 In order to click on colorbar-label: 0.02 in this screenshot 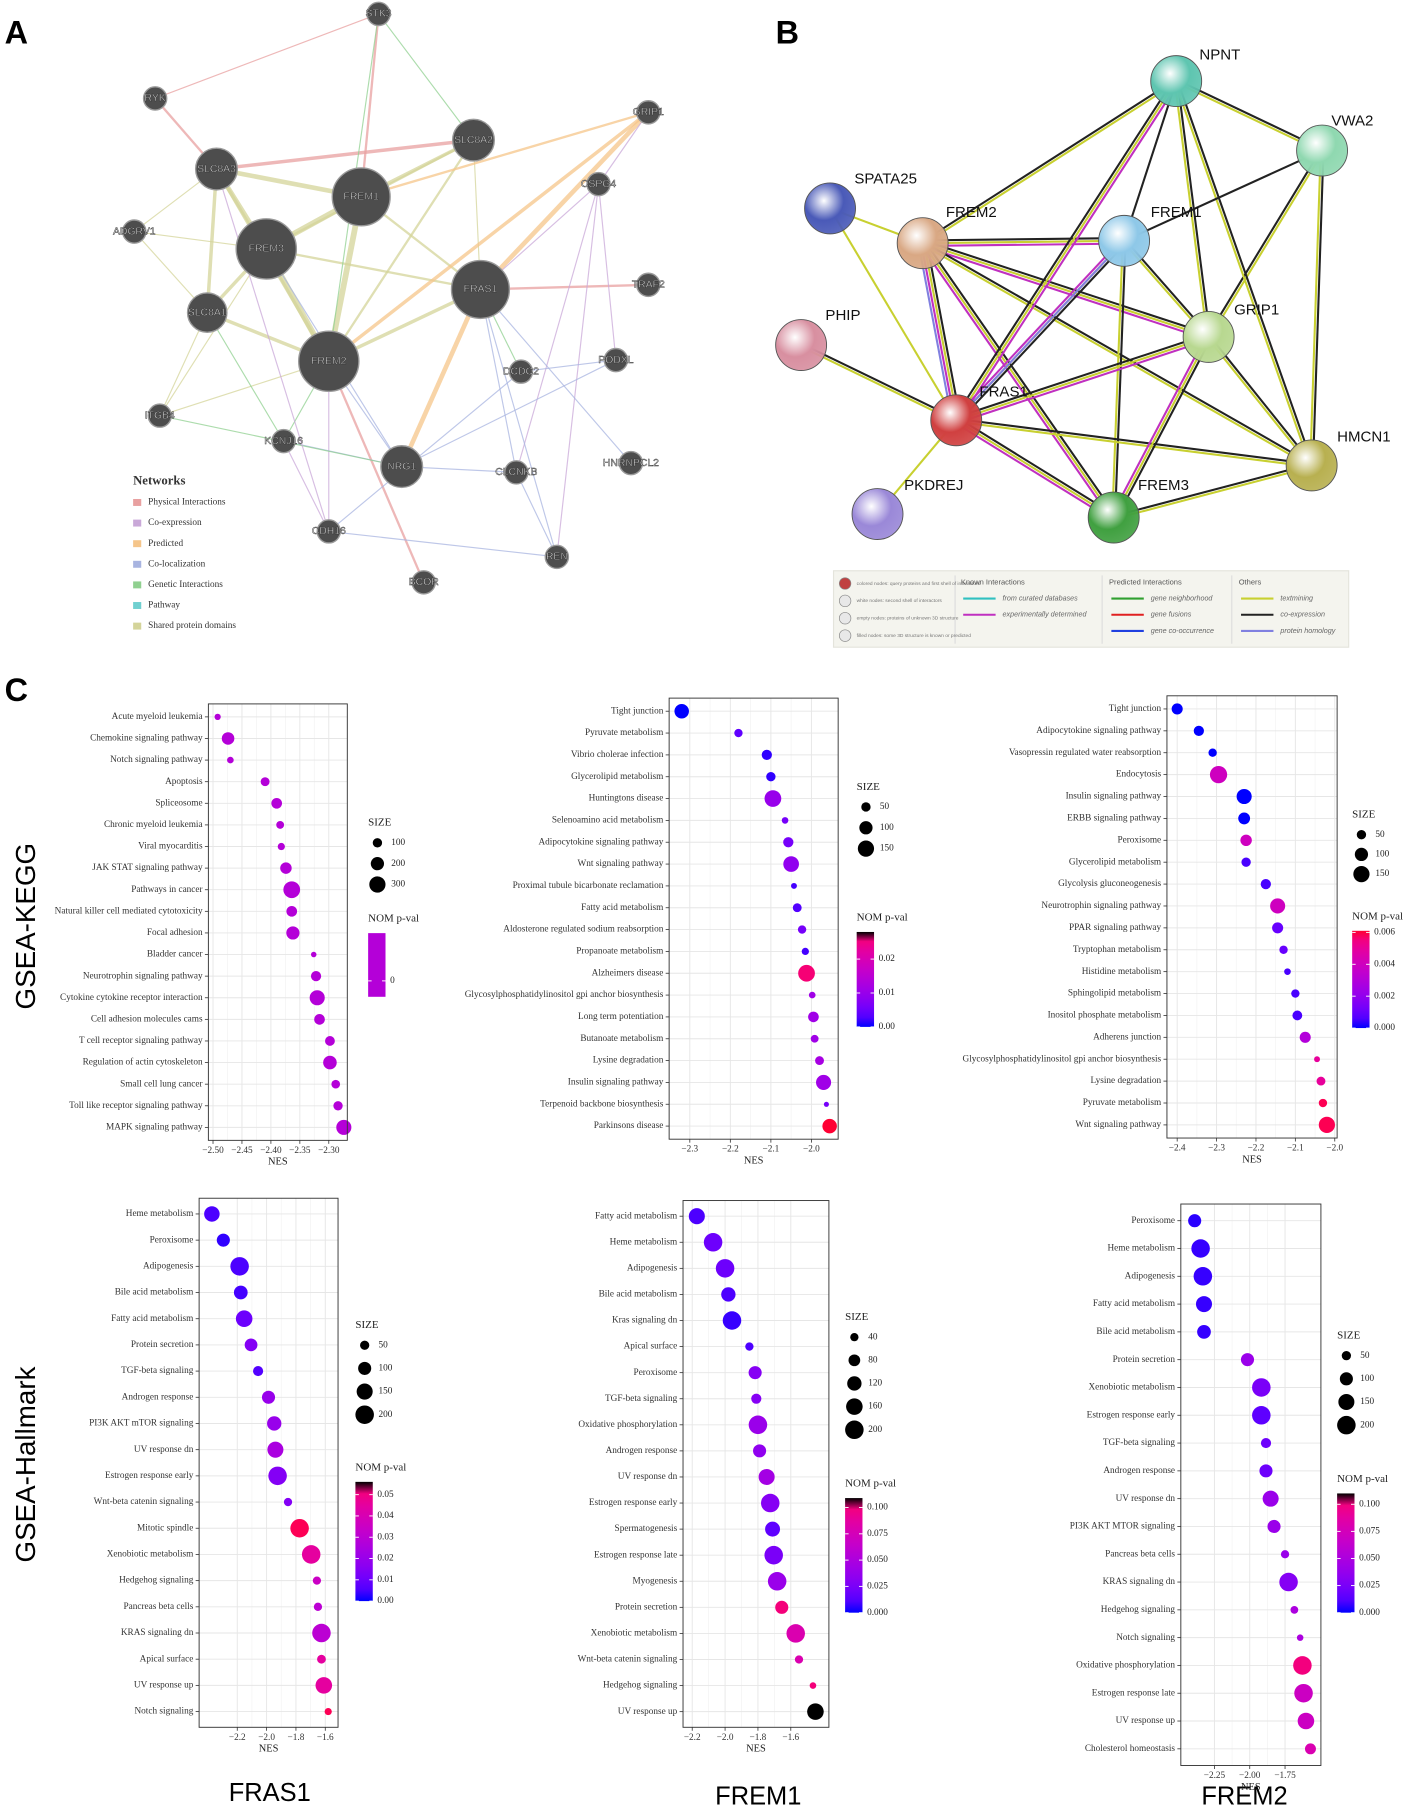, I will do `click(385, 1559)`.